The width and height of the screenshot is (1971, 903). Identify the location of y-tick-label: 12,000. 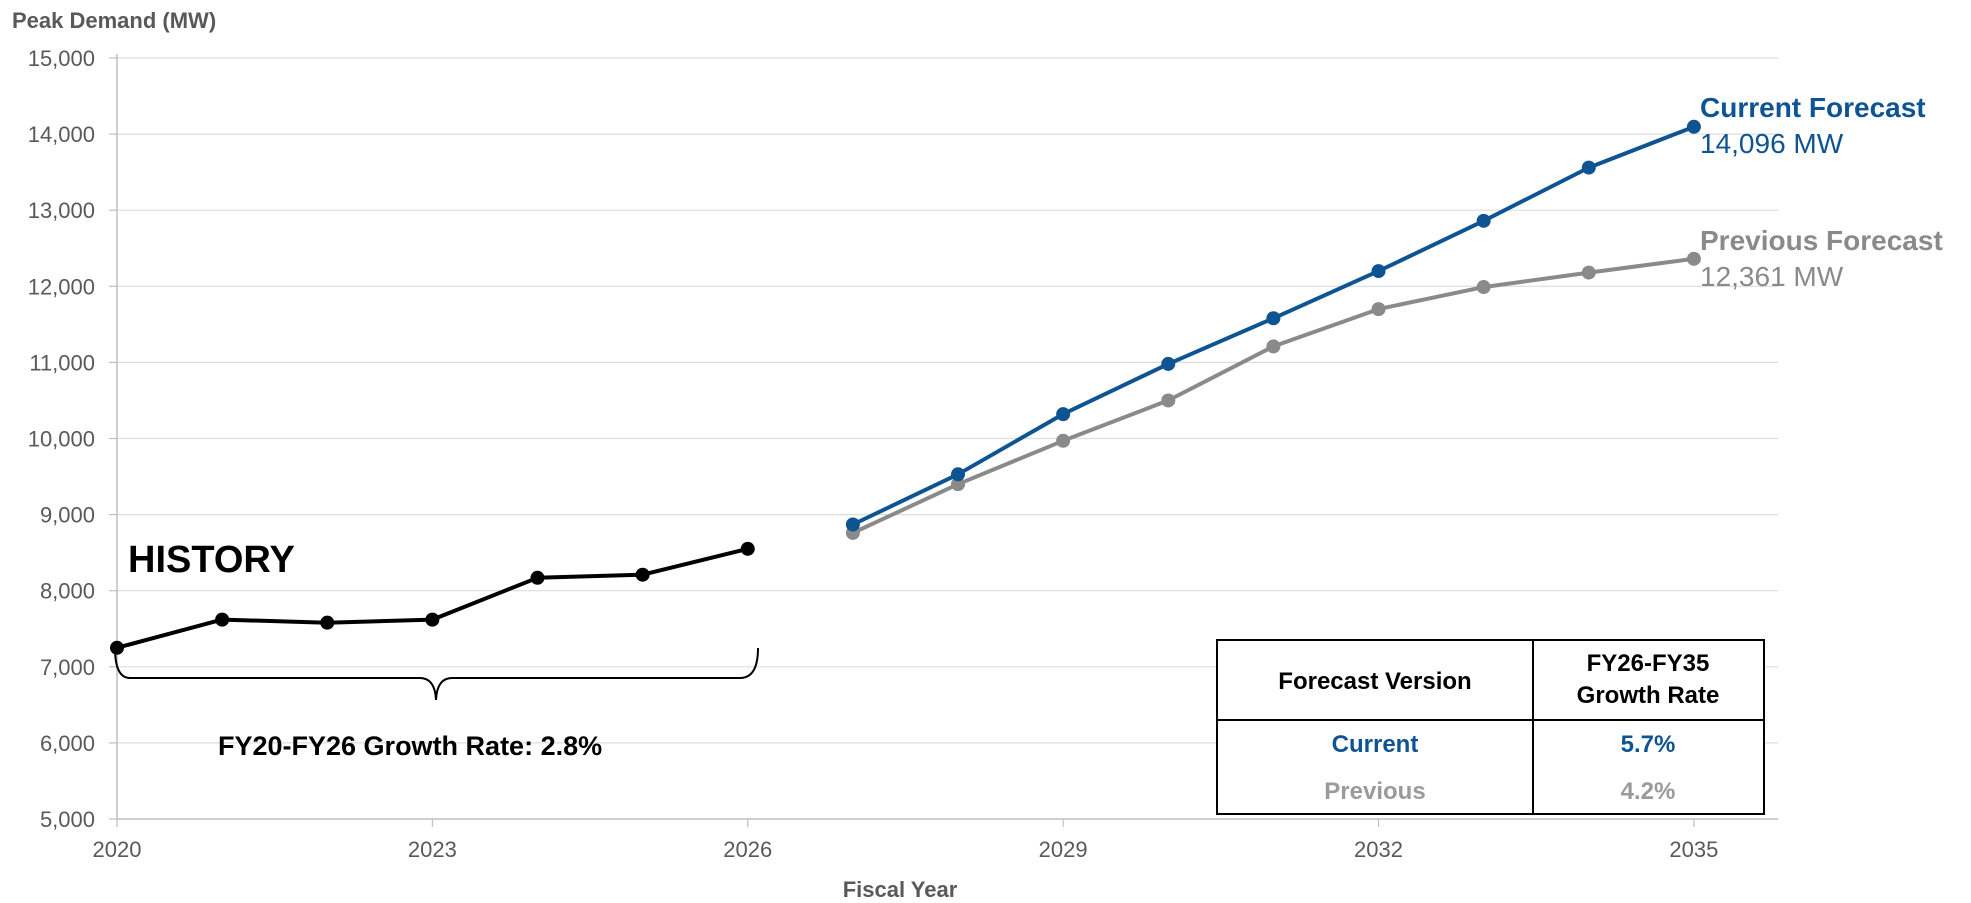
(61, 286).